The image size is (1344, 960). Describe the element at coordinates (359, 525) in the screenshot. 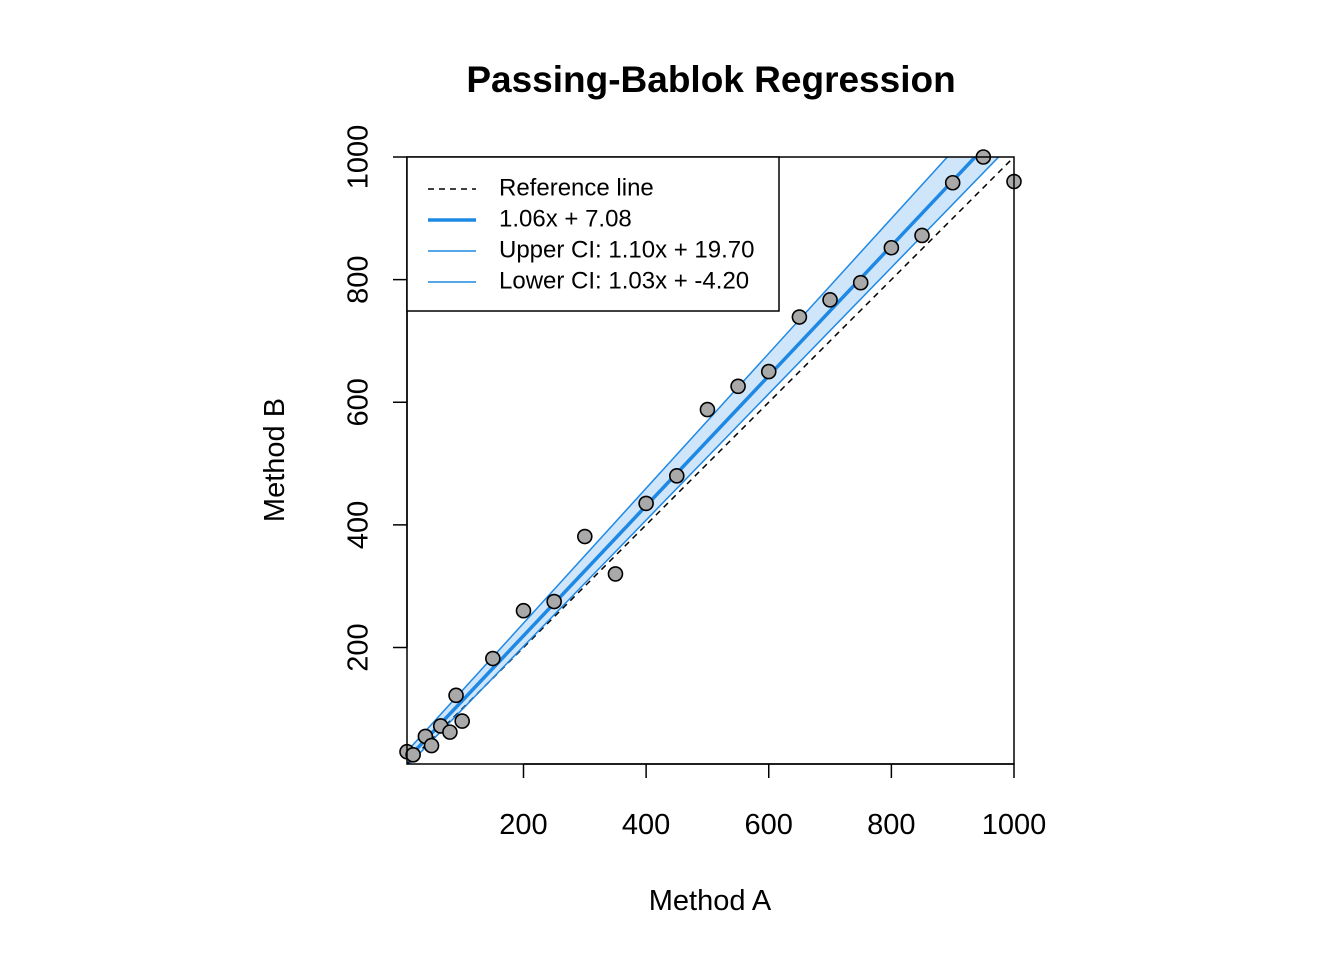

I see `y-tick-label: 400` at that location.